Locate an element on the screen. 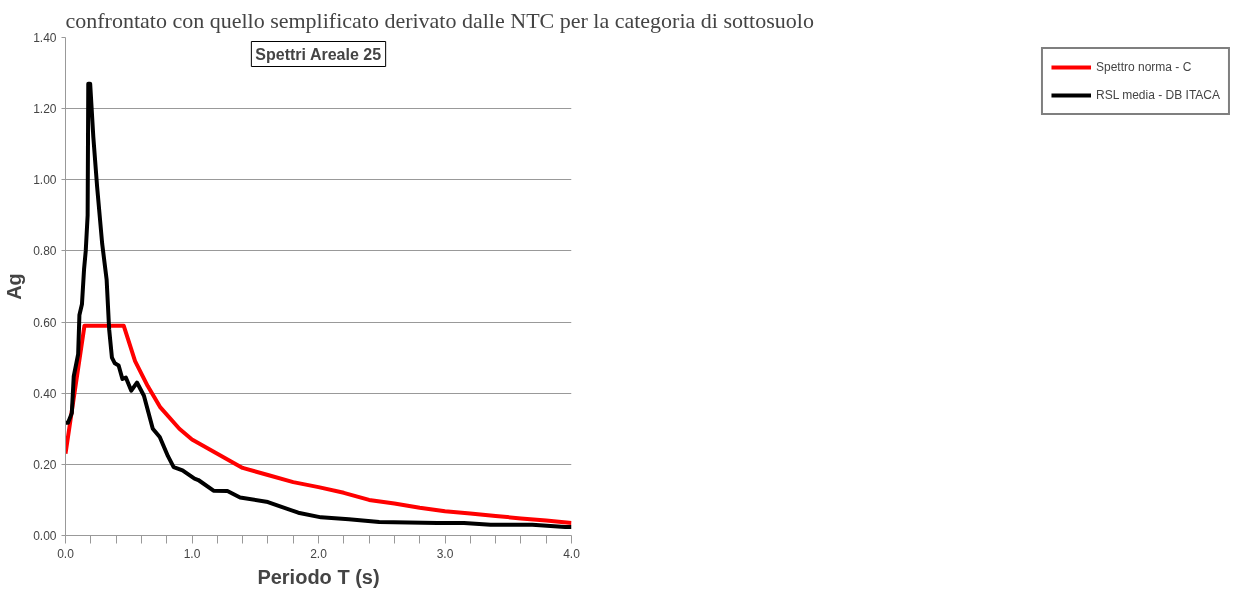  line-series is located at coordinates (318, 424).